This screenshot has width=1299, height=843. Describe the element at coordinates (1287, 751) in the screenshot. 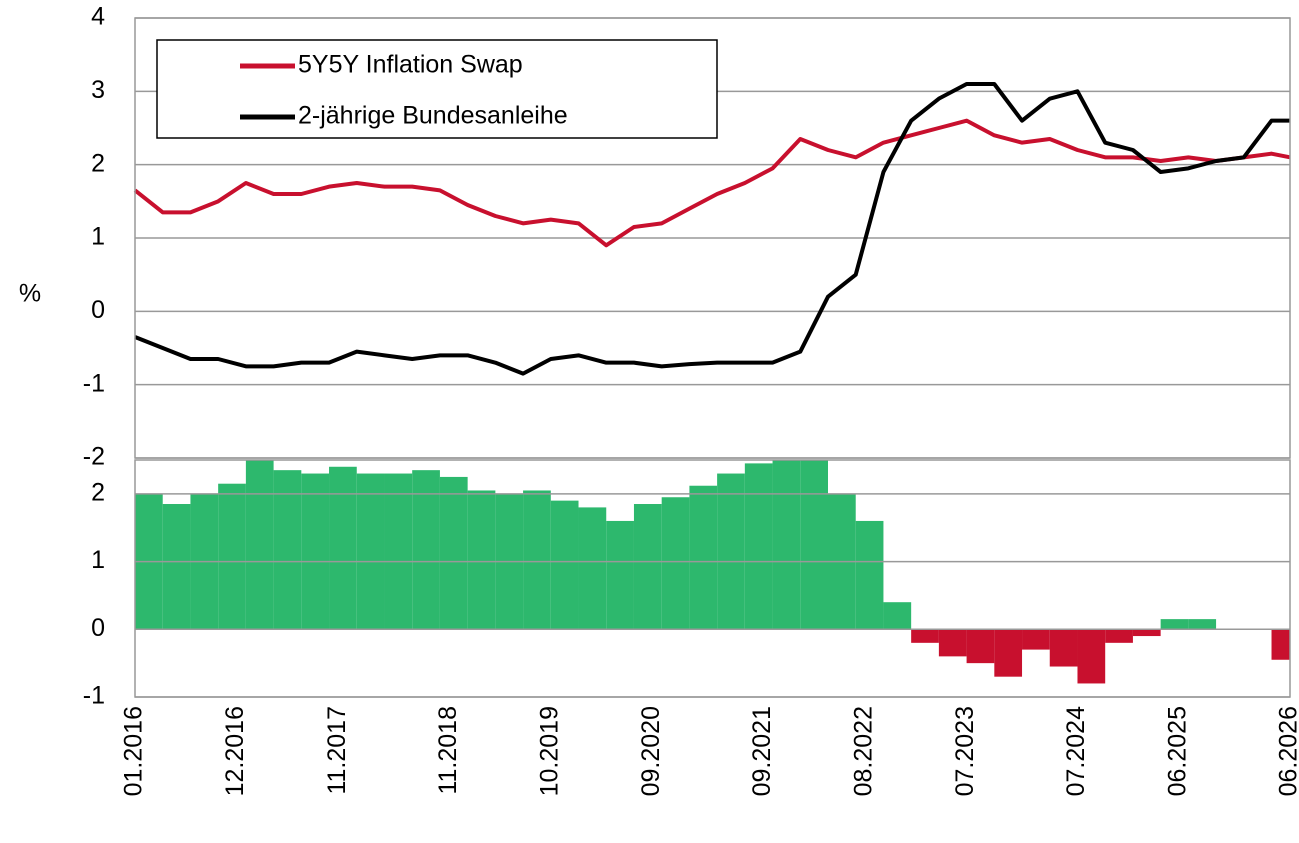

I see `x-tick-label: 06.2026` at that location.